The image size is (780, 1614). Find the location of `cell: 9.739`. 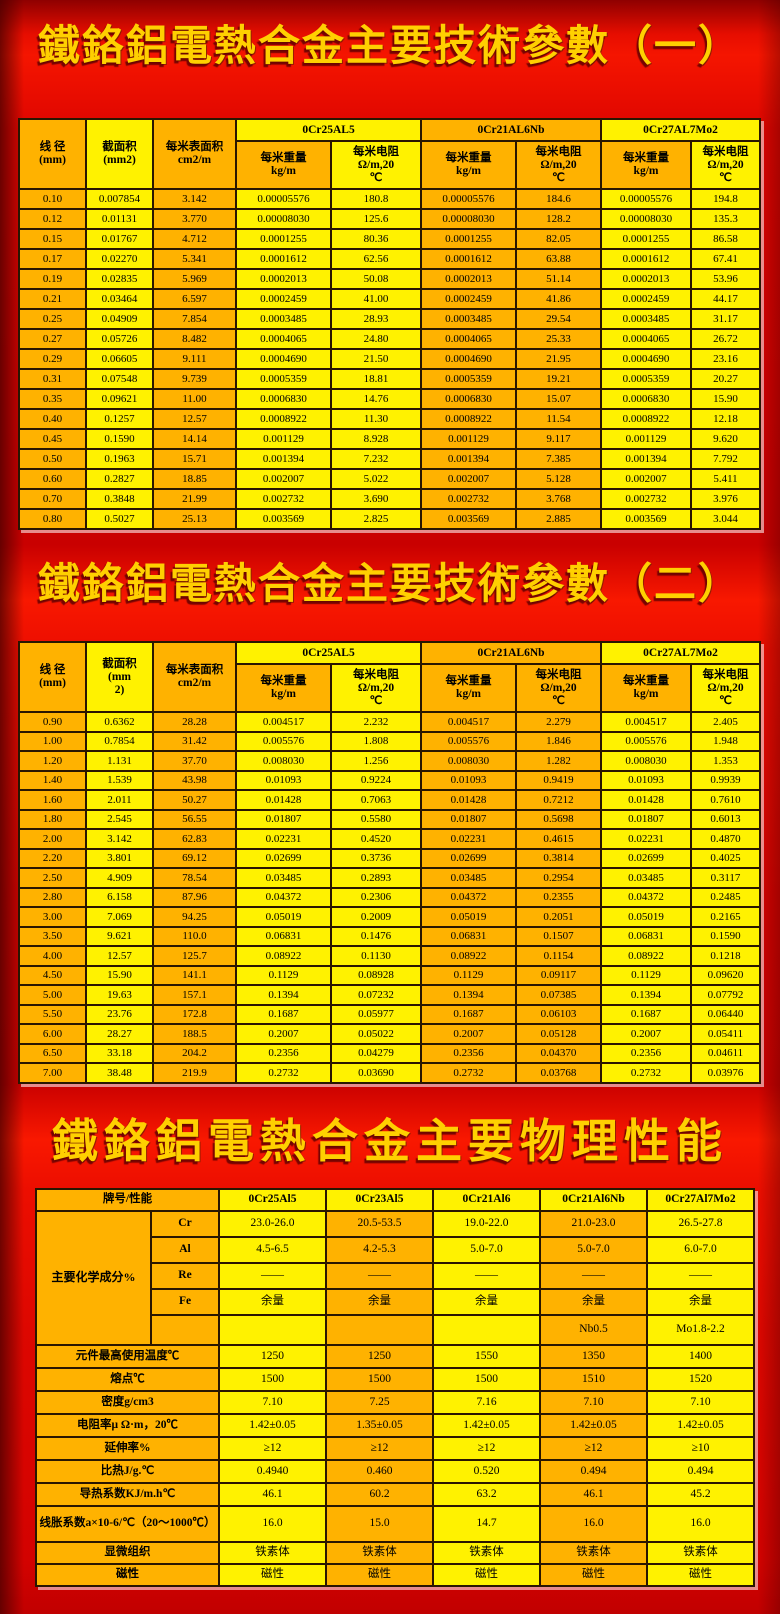

cell: 9.739 is located at coordinates (194, 379).